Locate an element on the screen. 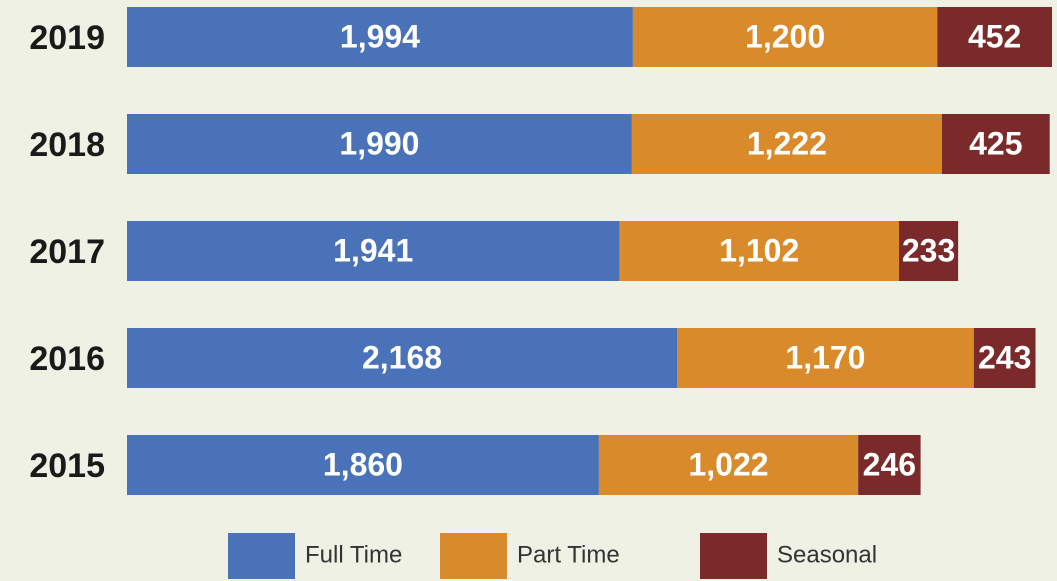 This screenshot has width=1057, height=581. value-label: 452 is located at coordinates (994, 36).